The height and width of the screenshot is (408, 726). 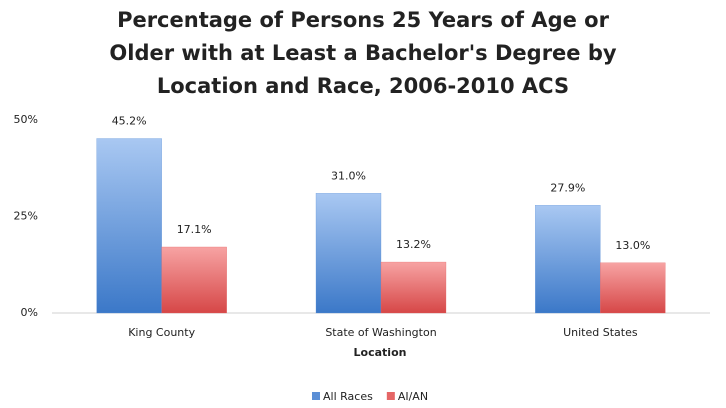 I want to click on legend-label: AI/AN, so click(x=413, y=396).